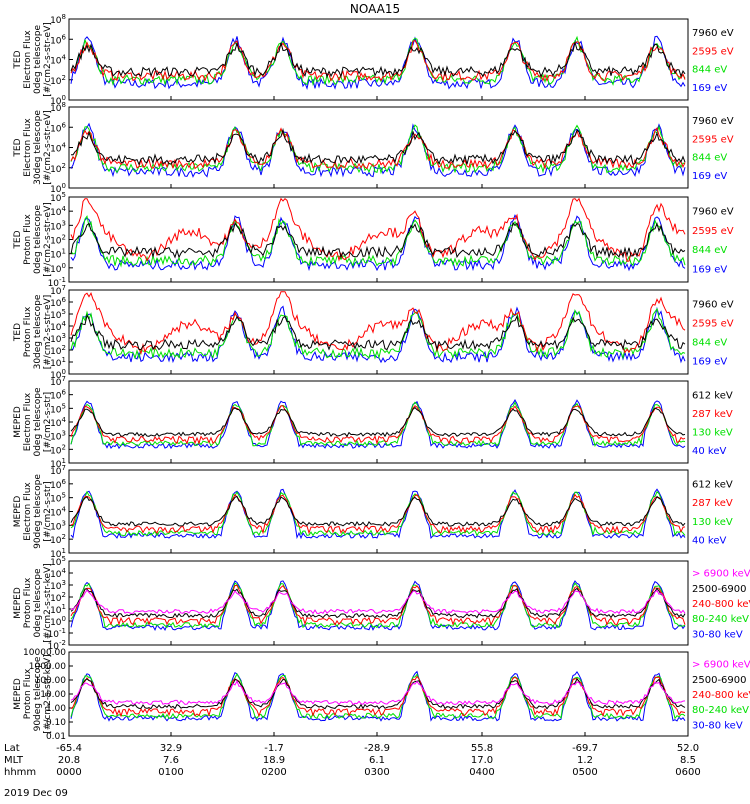 The width and height of the screenshot is (750, 804). Describe the element at coordinates (48, 422) in the screenshot. I see `y-axis-title-line: [#/cm2-s-str]` at that location.